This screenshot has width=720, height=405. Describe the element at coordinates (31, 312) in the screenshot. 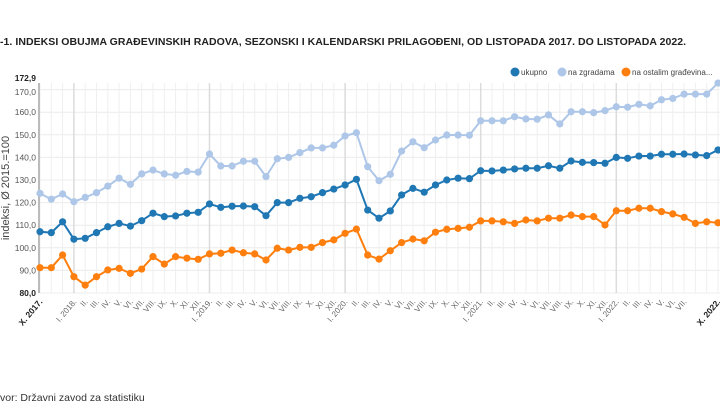

I see `x-tick-label: X. 2017.` at that location.